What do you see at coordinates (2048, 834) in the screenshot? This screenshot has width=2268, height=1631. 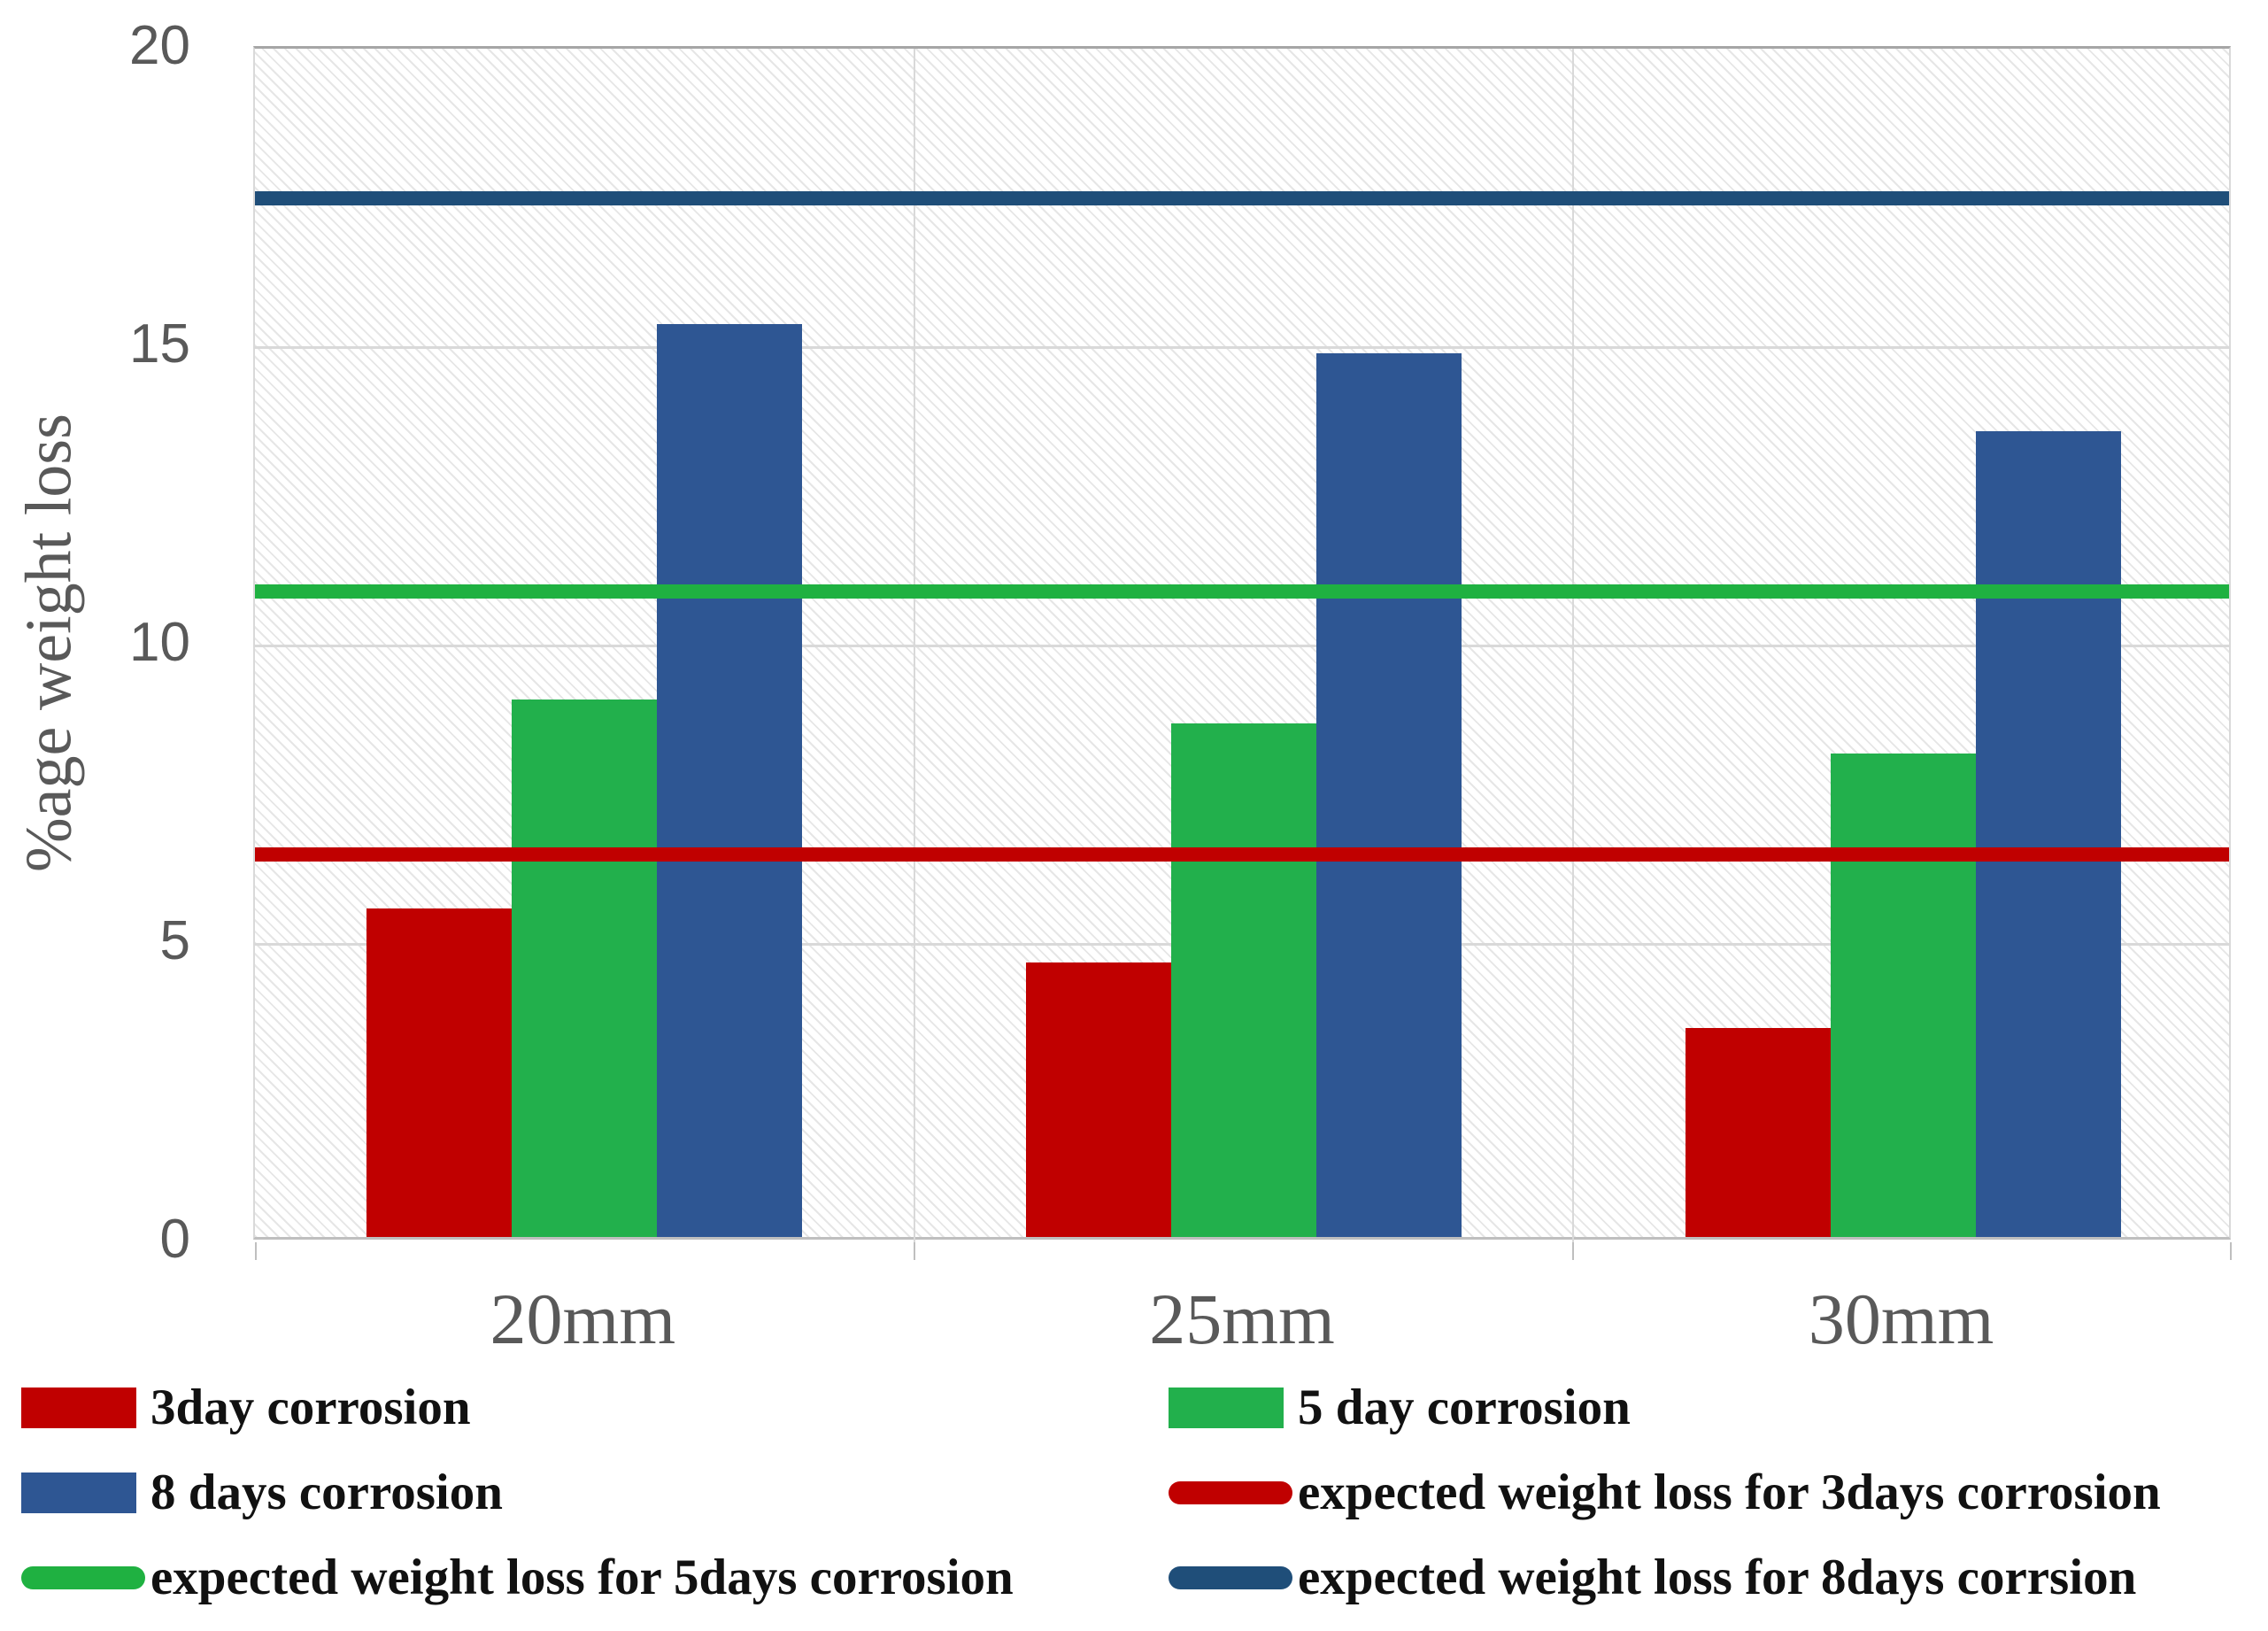 I see `bar-8-days-corrosion-30mm` at bounding box center [2048, 834].